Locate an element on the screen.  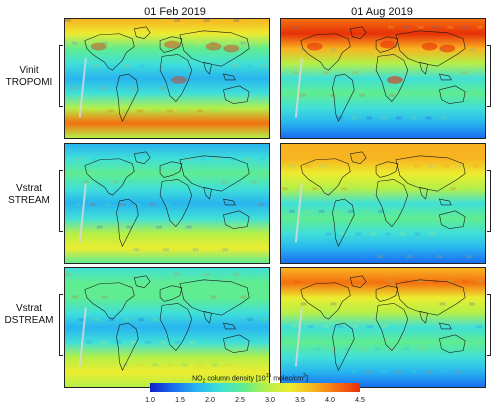
swath-artifact is located at coordinates (82, 337).